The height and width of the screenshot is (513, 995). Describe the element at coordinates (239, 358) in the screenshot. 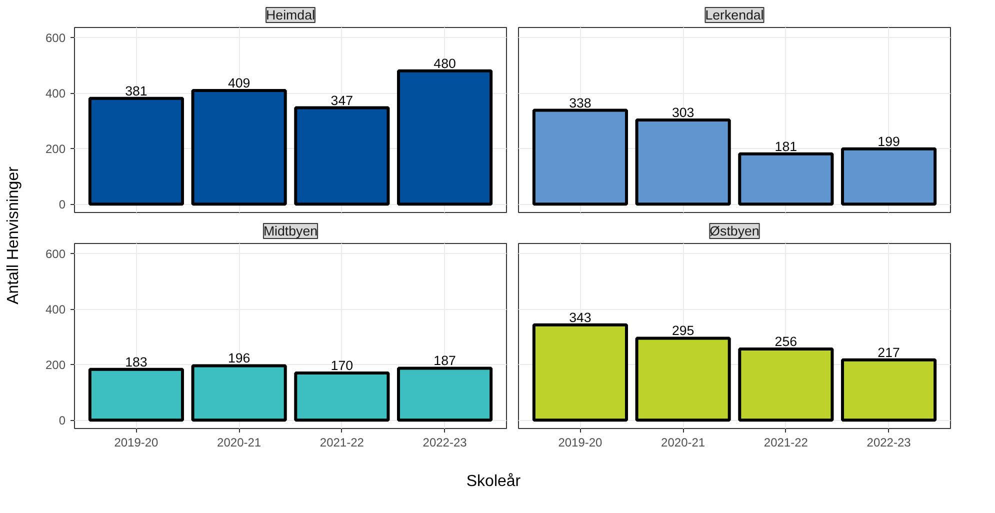

I see `data-label: 196` at that location.